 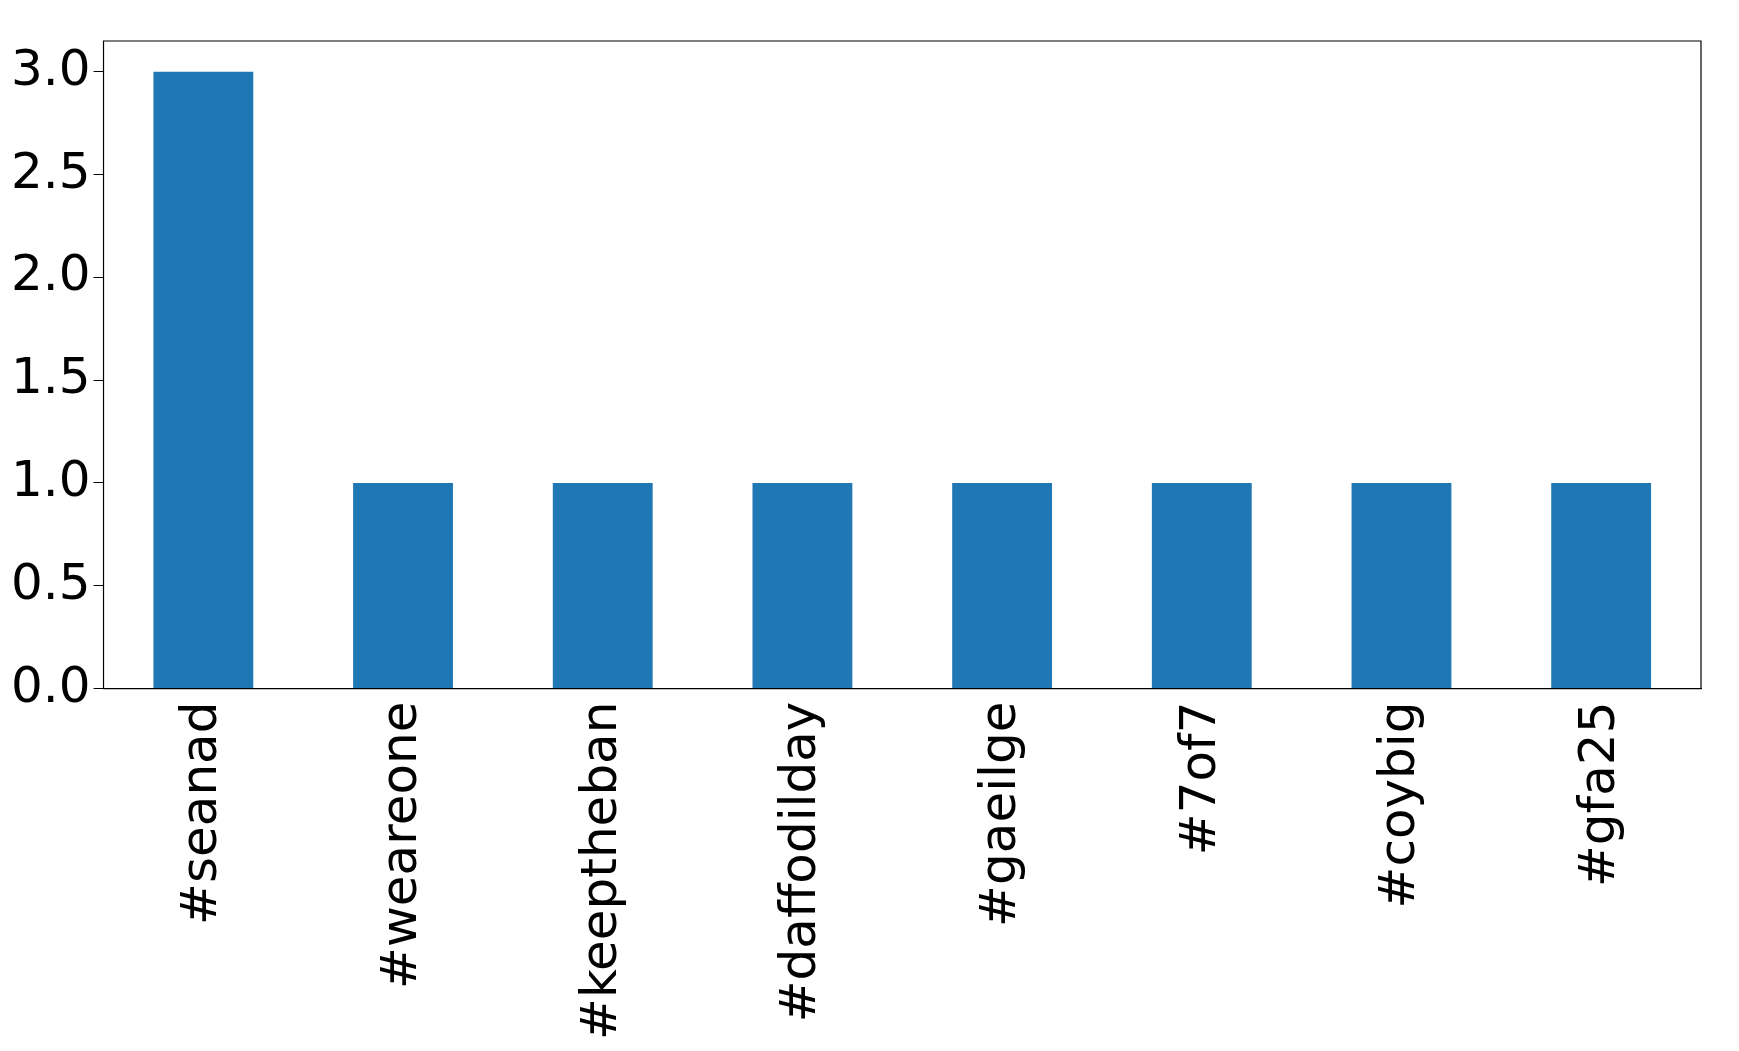 What do you see at coordinates (798, 862) in the screenshot?
I see `x-tick-label: #daffodilday` at bounding box center [798, 862].